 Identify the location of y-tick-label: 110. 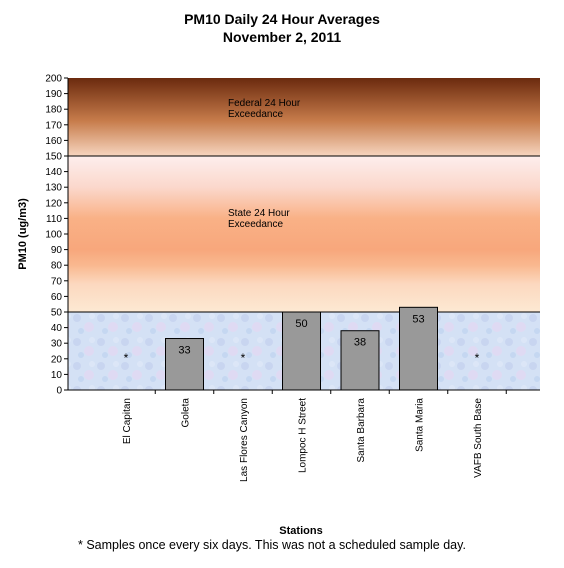
(54, 219).